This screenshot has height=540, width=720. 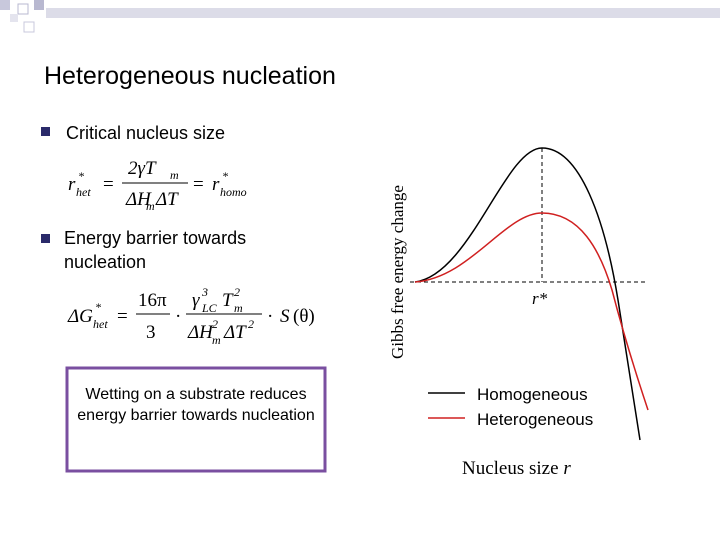 I want to click on legend-text: Homogeneous, so click(x=532, y=394).